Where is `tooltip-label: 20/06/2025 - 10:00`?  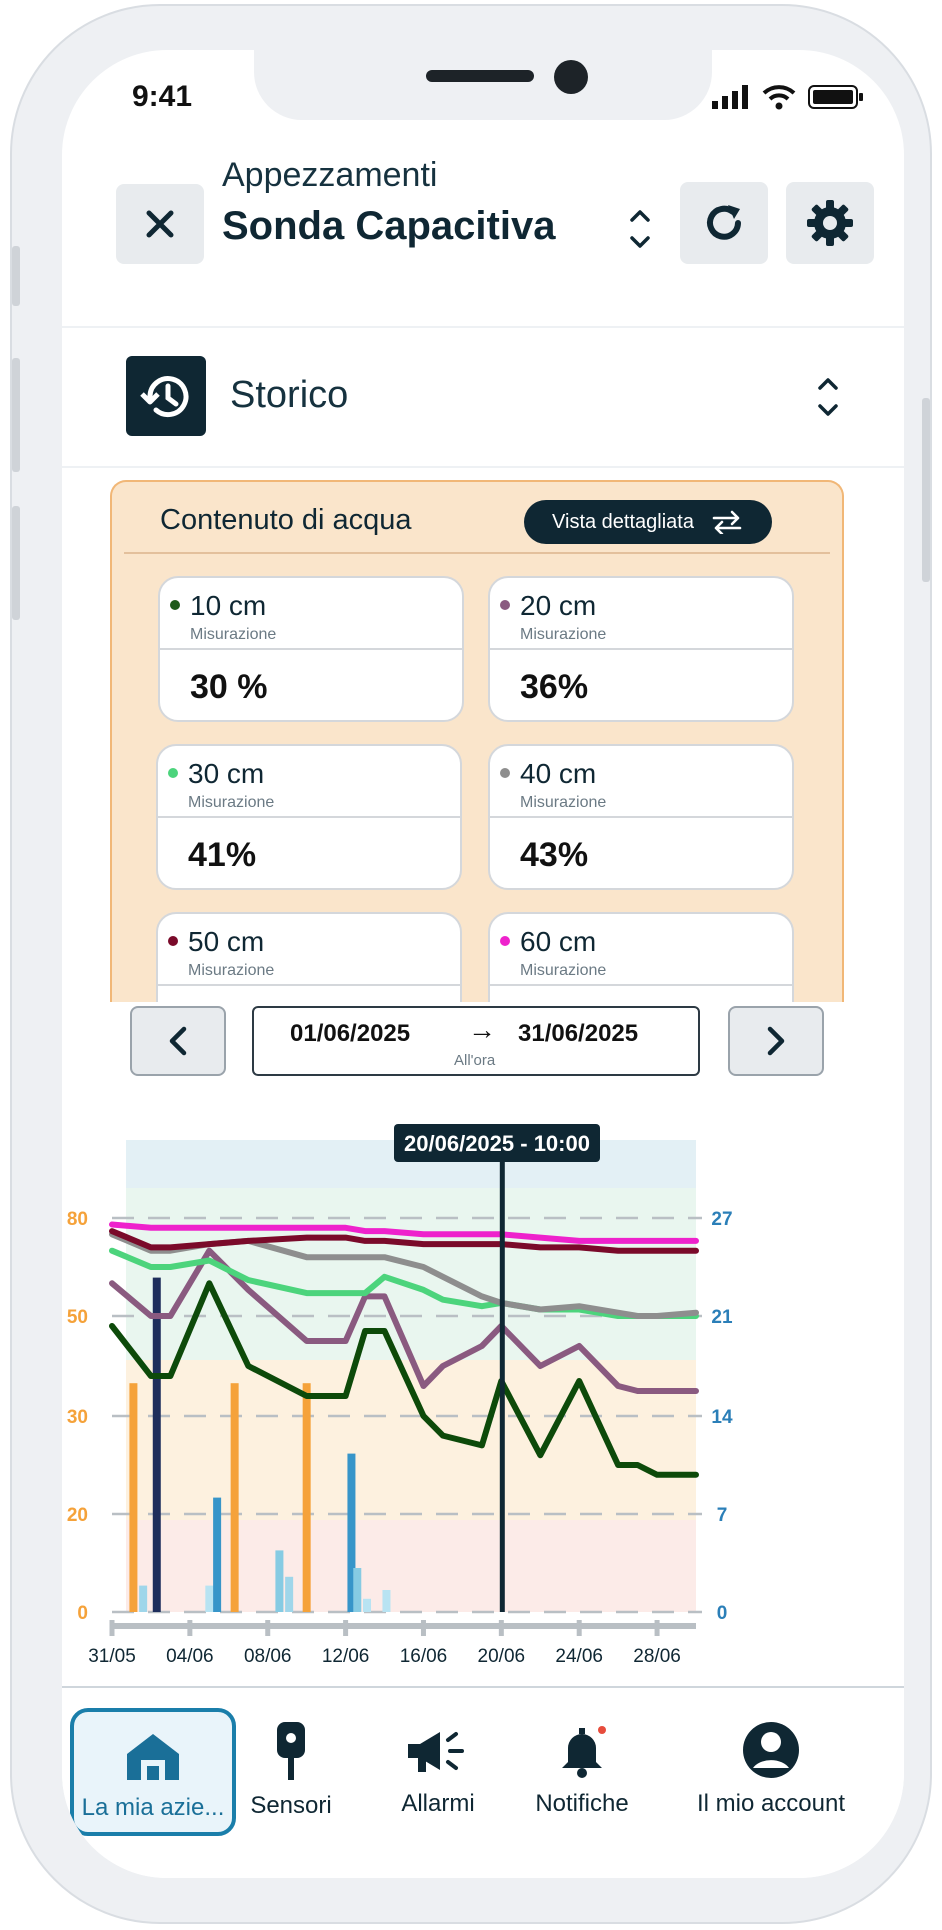
tooltip-label: 20/06/2025 - 10:00 is located at coordinates (497, 1143).